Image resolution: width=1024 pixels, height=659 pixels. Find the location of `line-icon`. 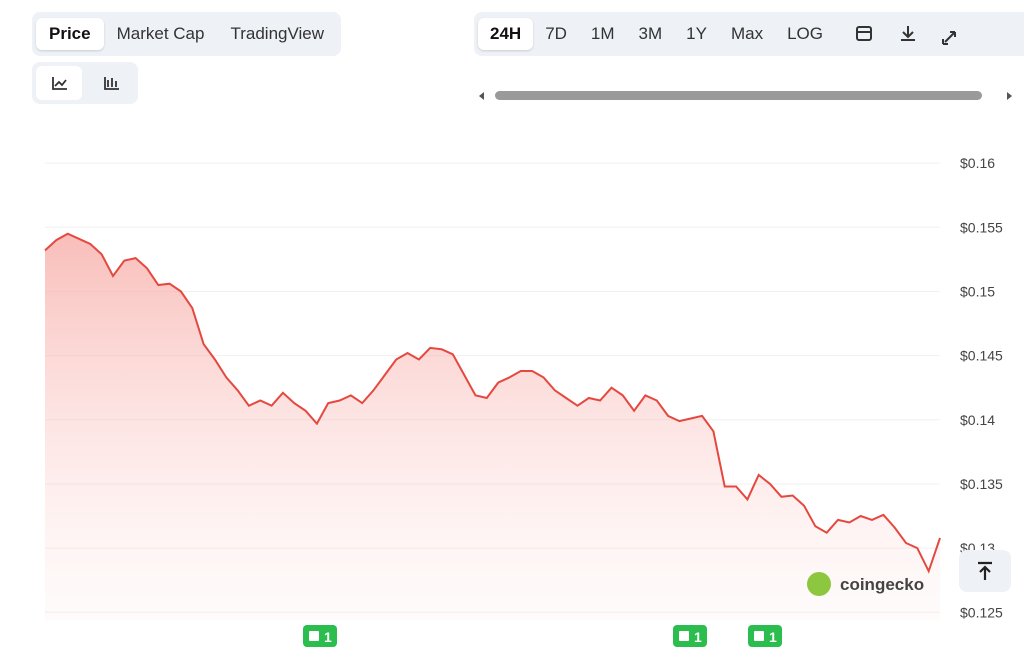

line-icon is located at coordinates (59, 83).